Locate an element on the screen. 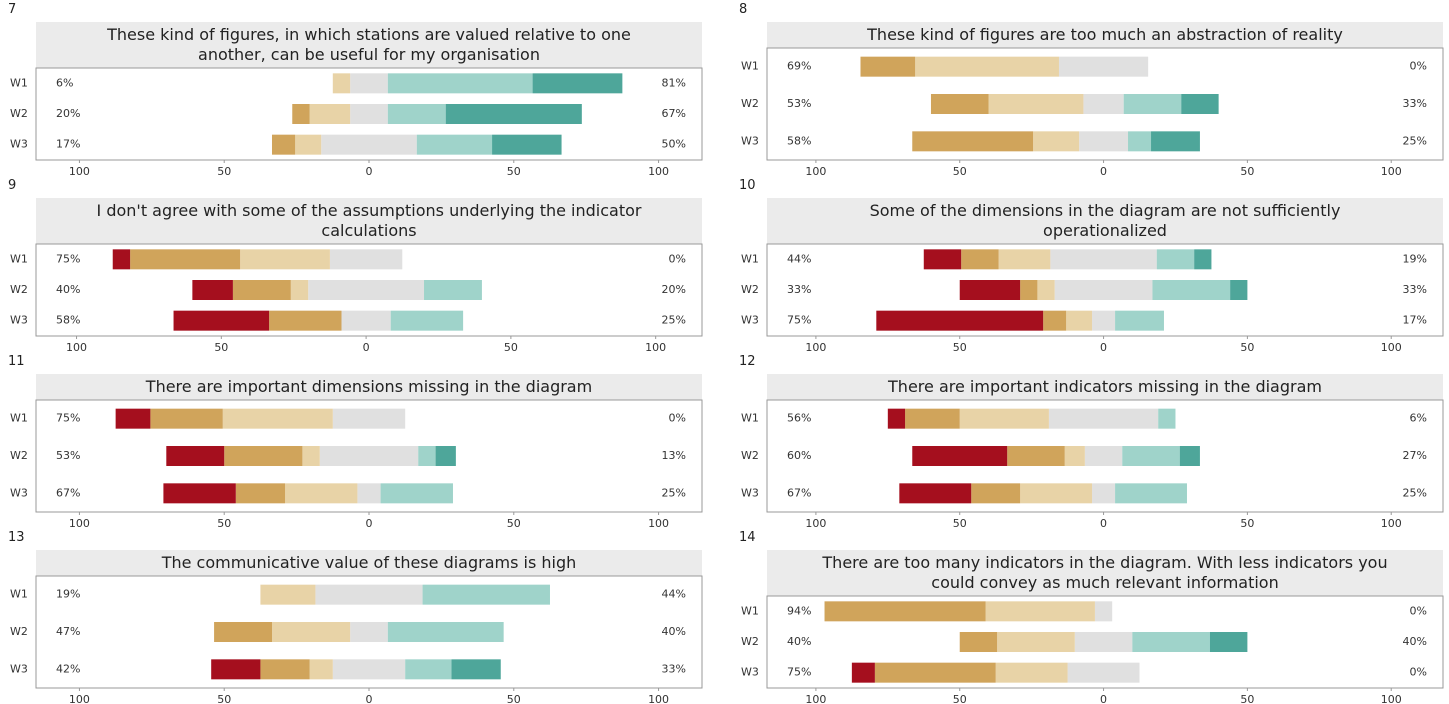 The image size is (1449, 704). left-percent: 94% is located at coordinates (799, 610).